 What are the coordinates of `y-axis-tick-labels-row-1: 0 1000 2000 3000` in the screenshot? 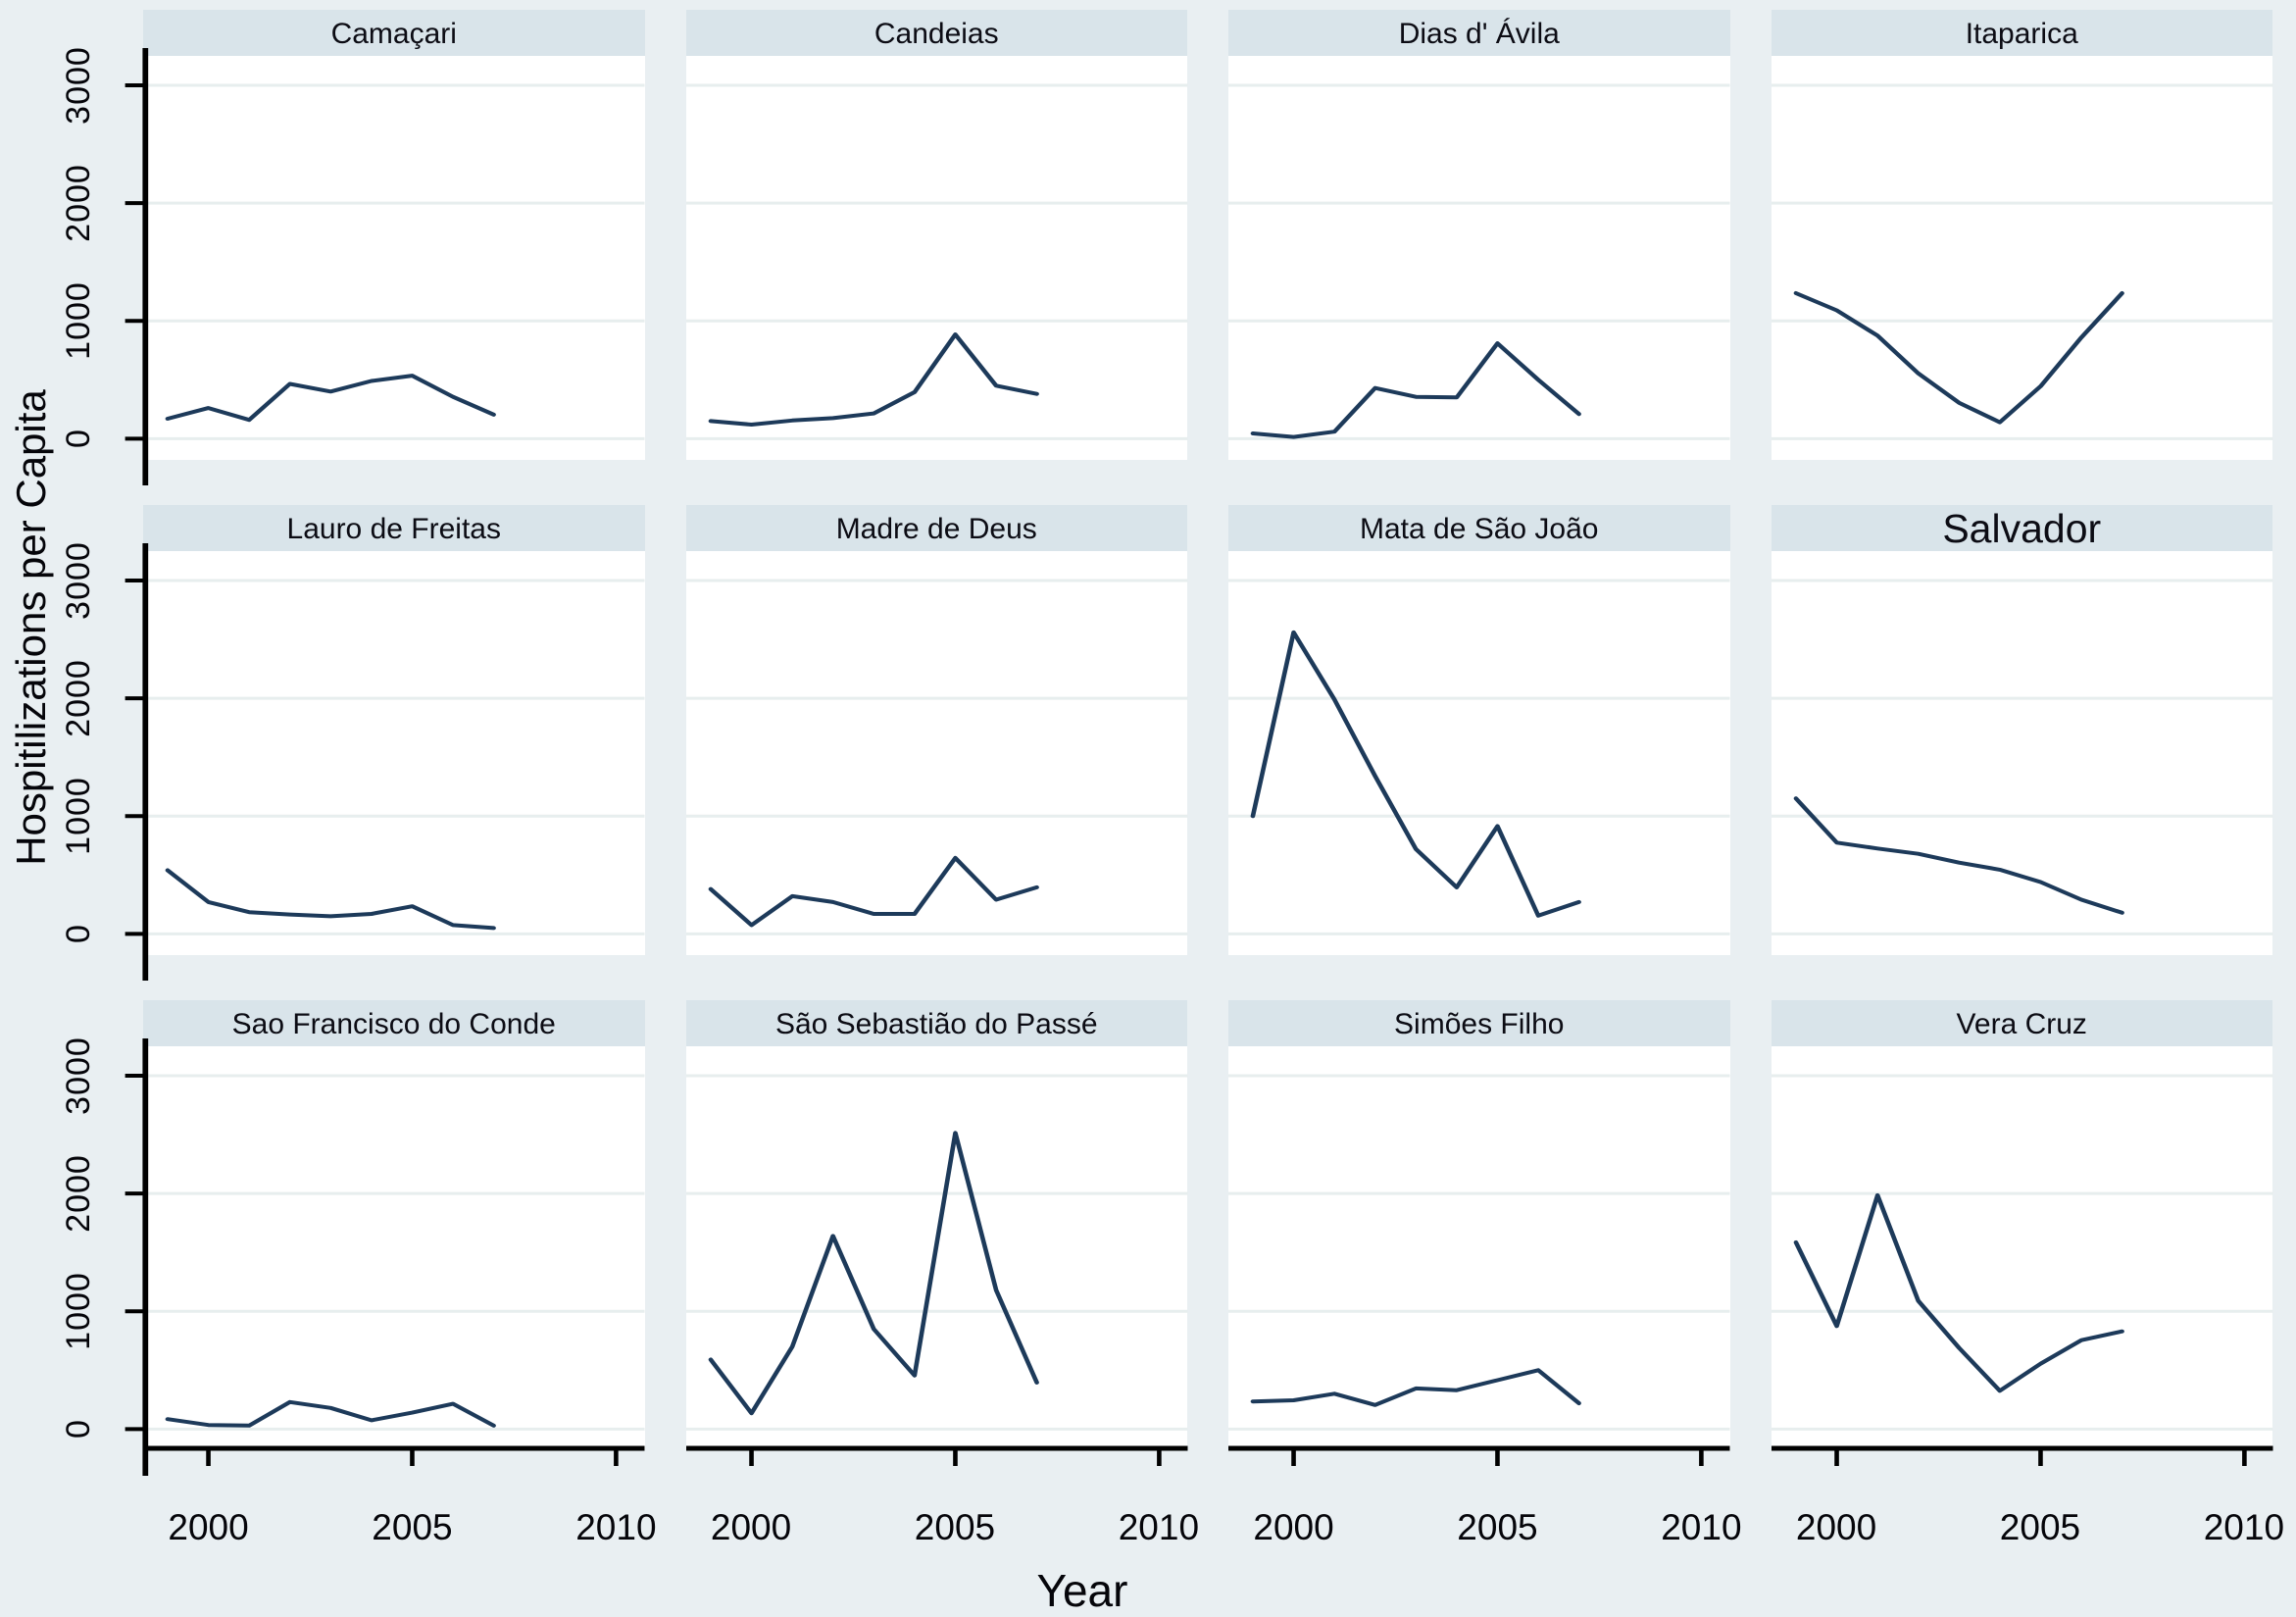 It's located at (71, 235).